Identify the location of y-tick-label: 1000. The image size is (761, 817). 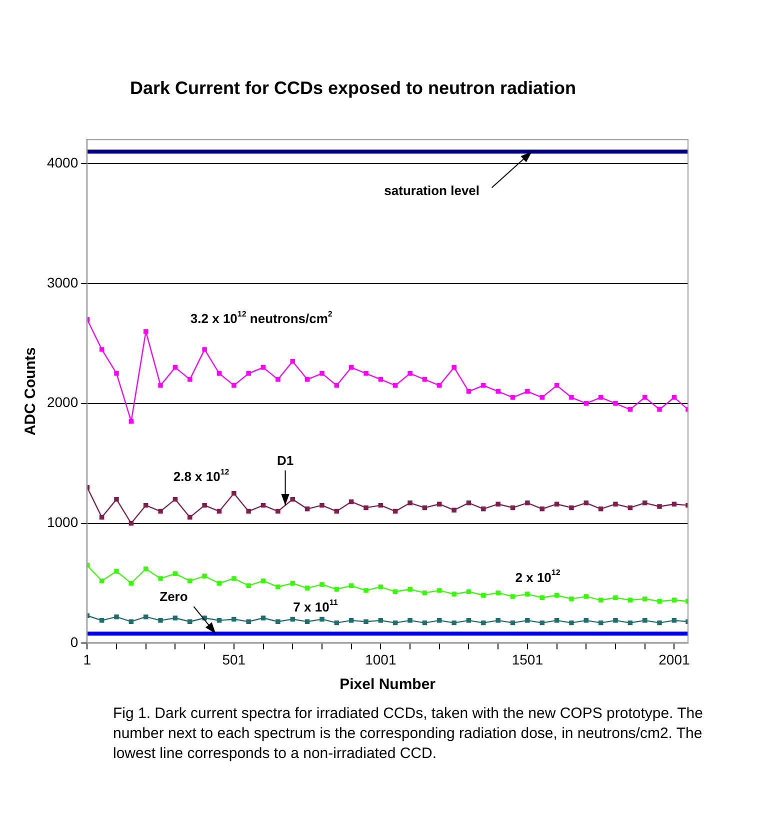
(62, 522).